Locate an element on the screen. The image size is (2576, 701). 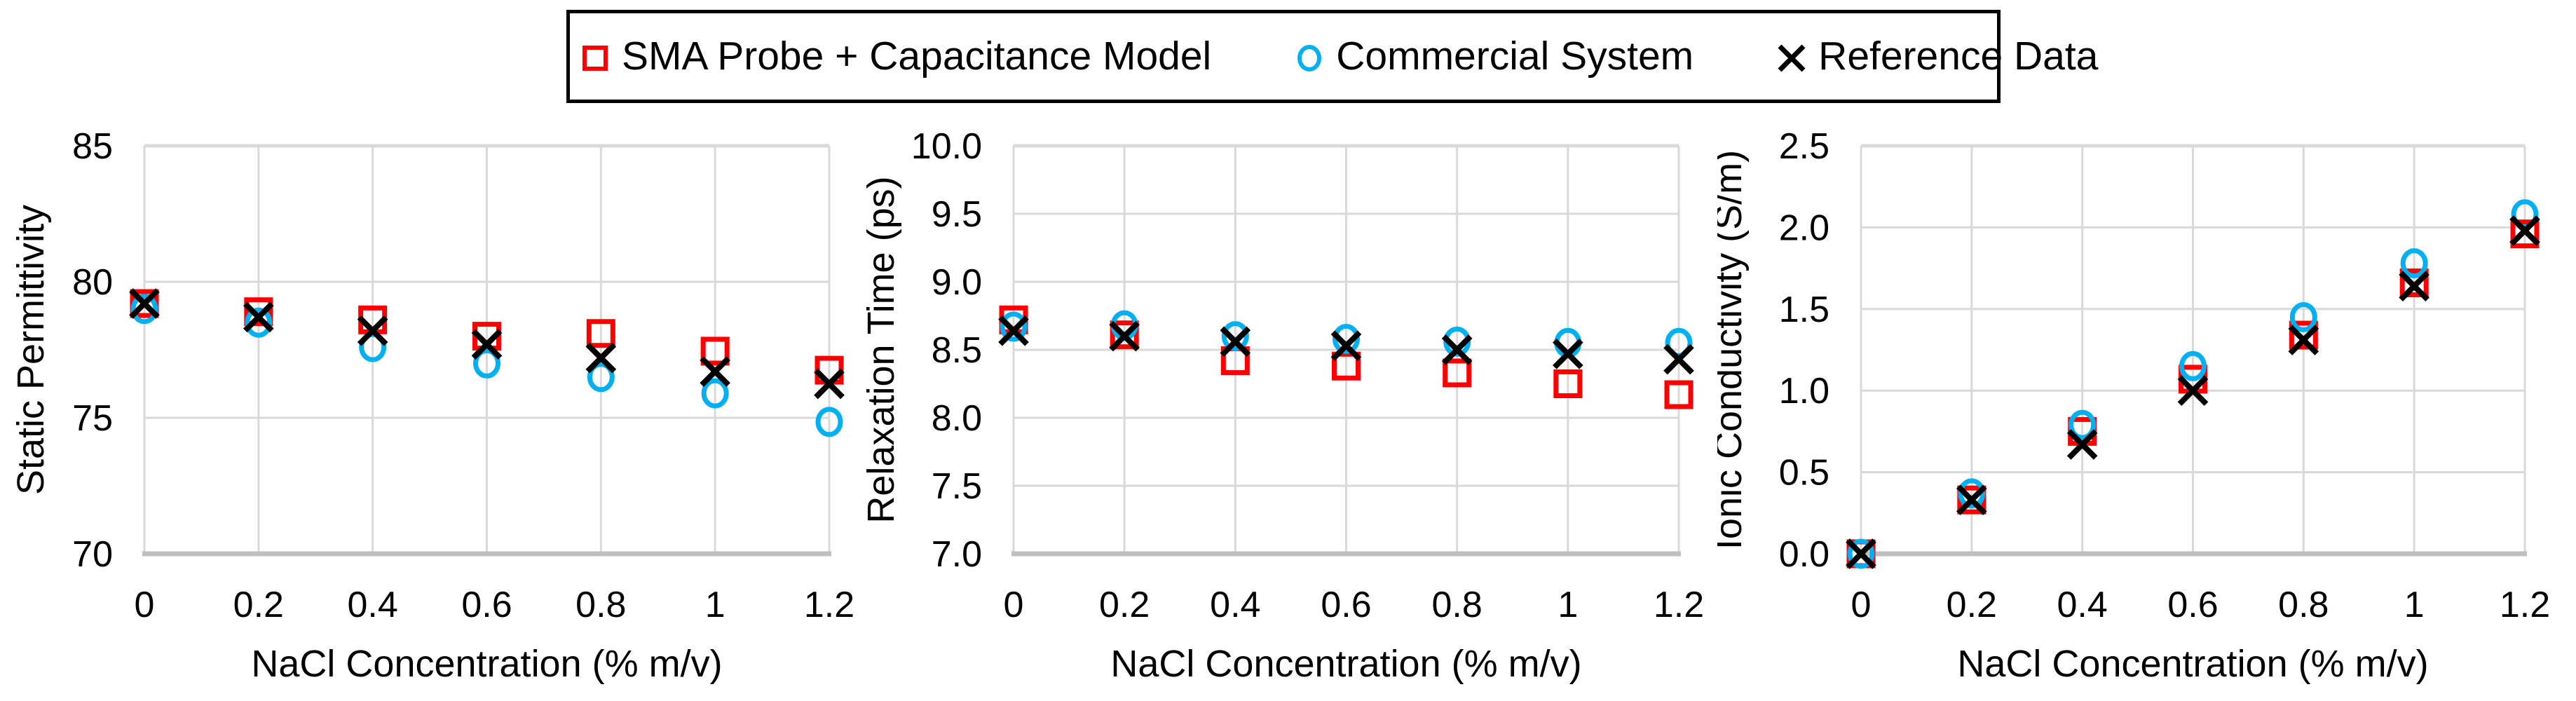
circle-glyph is located at coordinates (1309, 58).